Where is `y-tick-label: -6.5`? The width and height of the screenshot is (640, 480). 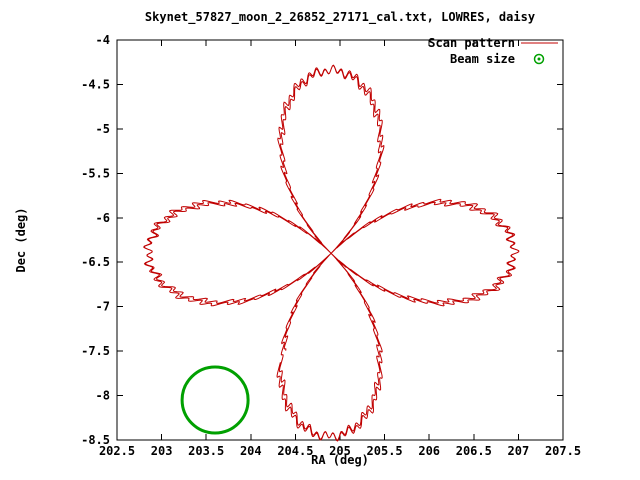
y-tick-label: -6.5 is located at coordinates (95, 262).